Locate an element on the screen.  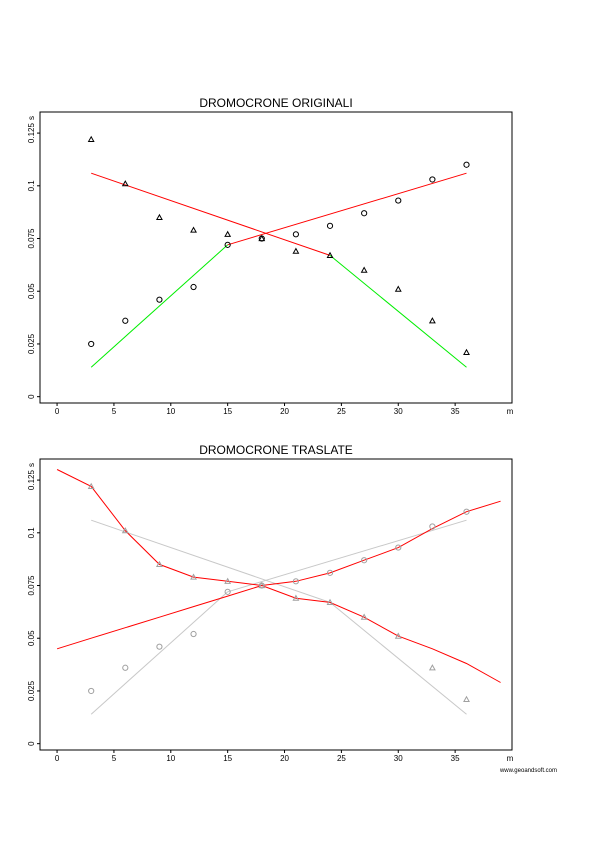
footer-credit: www.geoandsoft.com is located at coordinates (528, 771).